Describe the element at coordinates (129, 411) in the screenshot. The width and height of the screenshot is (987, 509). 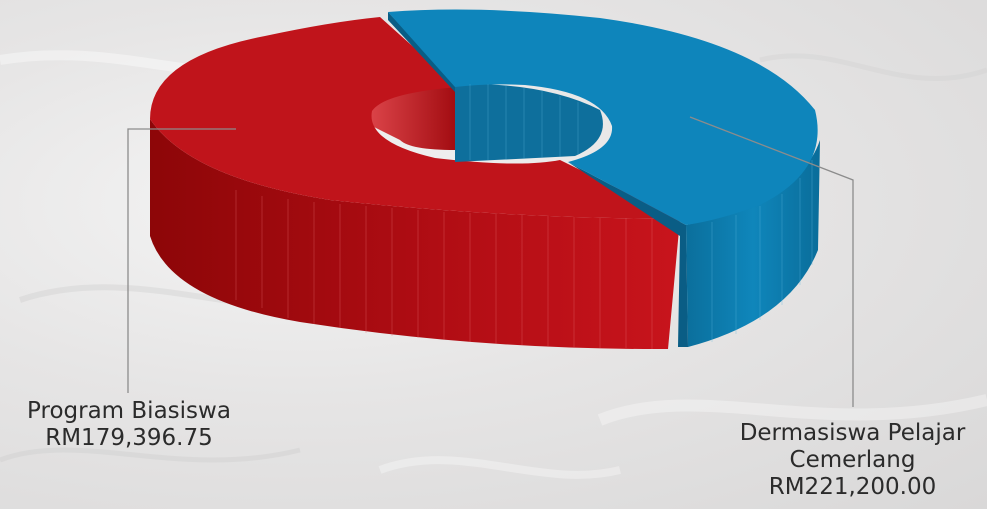
I see `slice-label-name: Program Biasiswa` at that location.